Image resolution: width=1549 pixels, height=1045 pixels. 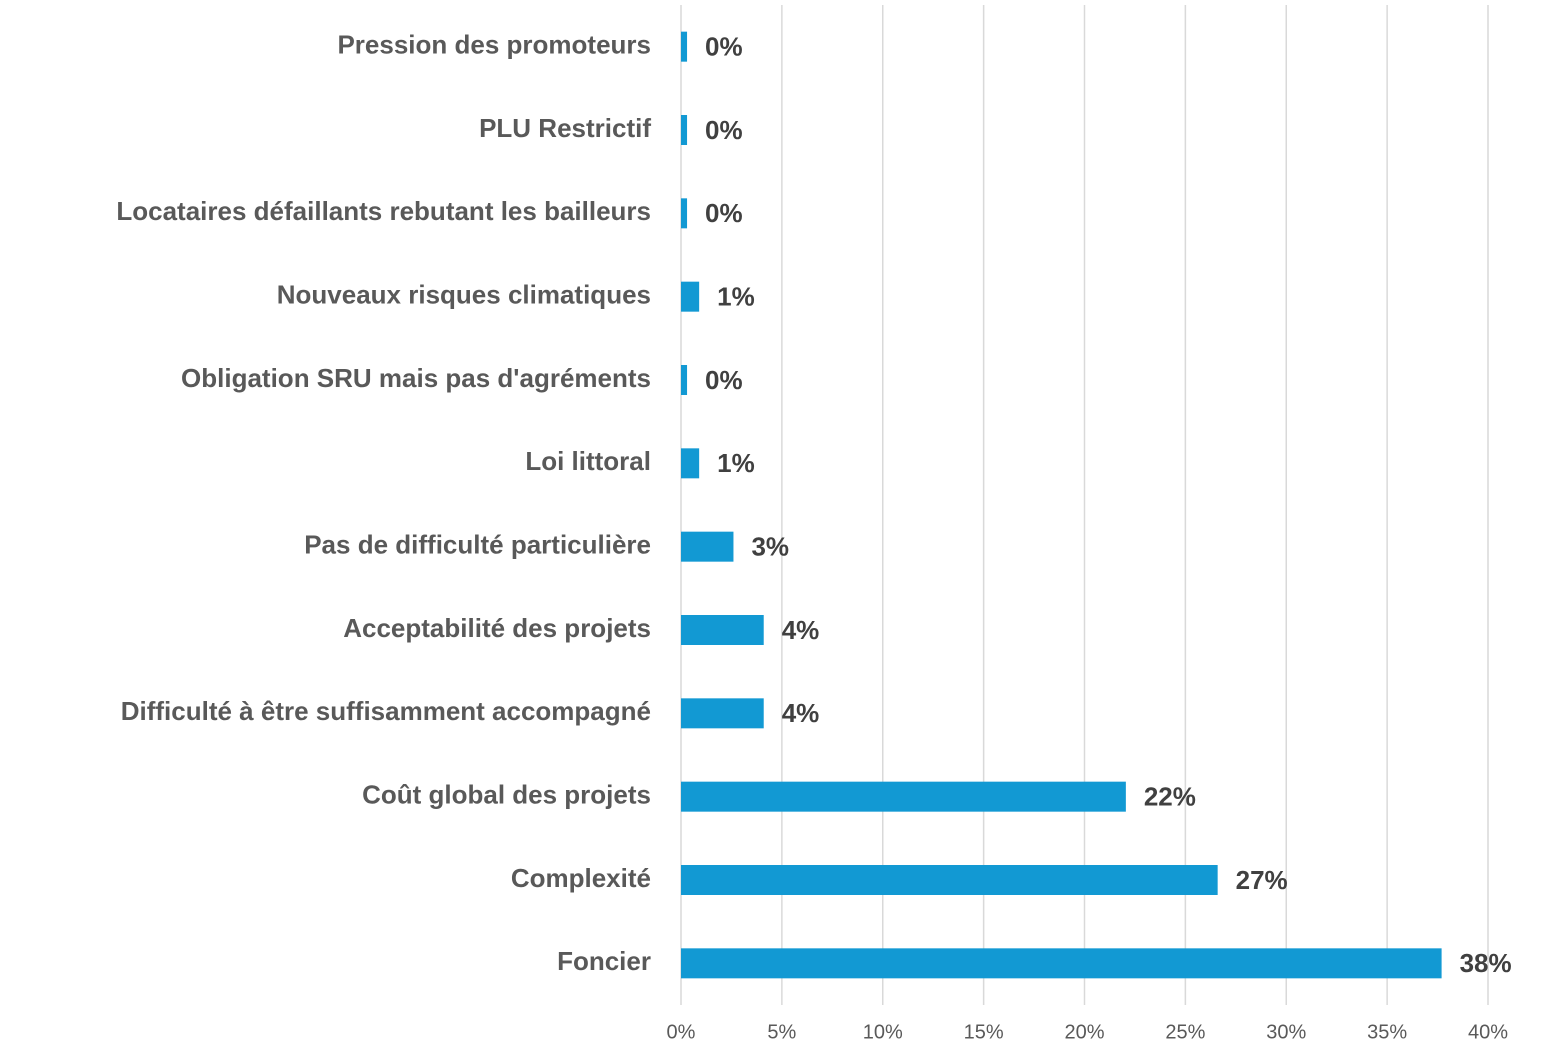 I want to click on x-tick-label: 0%, so click(x=681, y=1032).